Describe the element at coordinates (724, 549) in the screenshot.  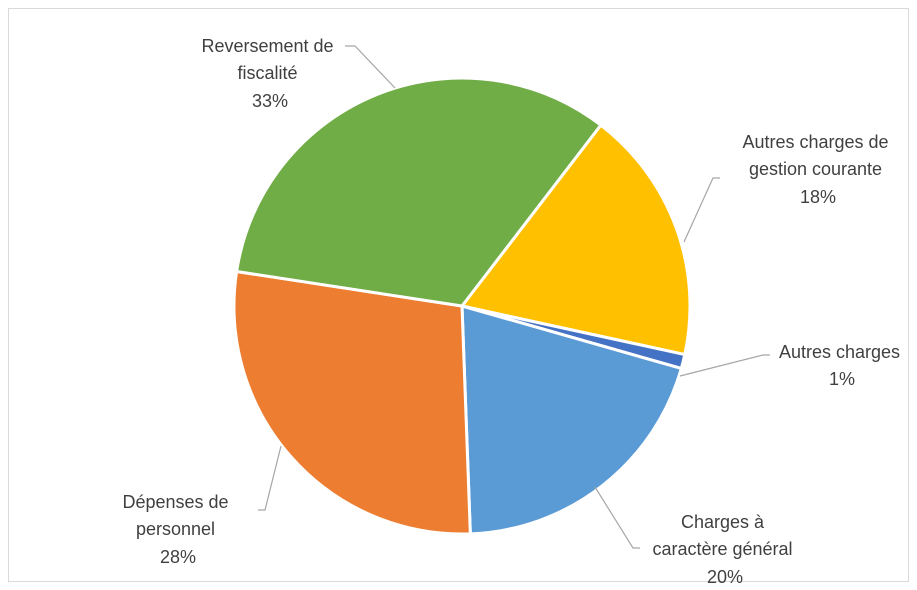
I see `label-charges-caractere-general: Charges à caractère général 20%` at that location.